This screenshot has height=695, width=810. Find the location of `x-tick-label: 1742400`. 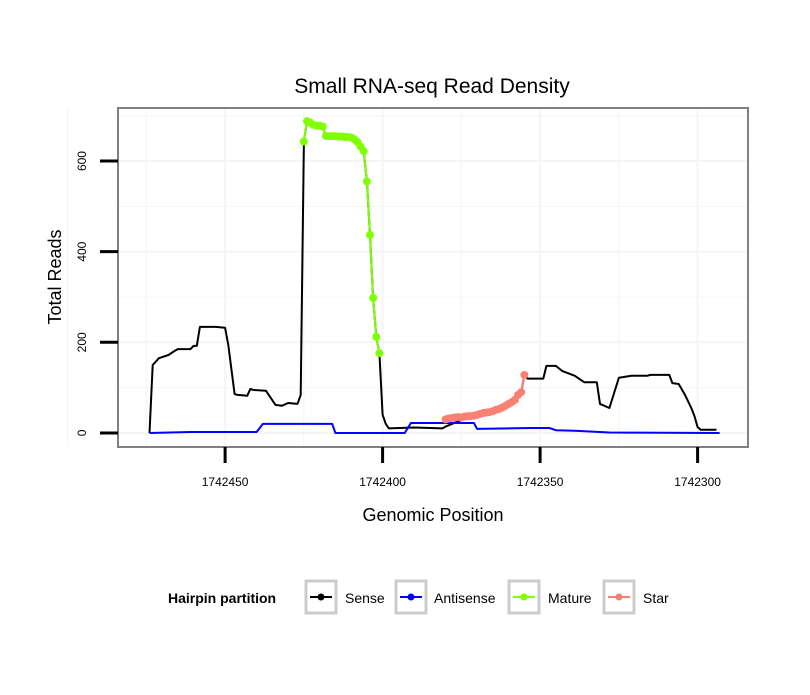

x-tick-label: 1742400 is located at coordinates (382, 482).